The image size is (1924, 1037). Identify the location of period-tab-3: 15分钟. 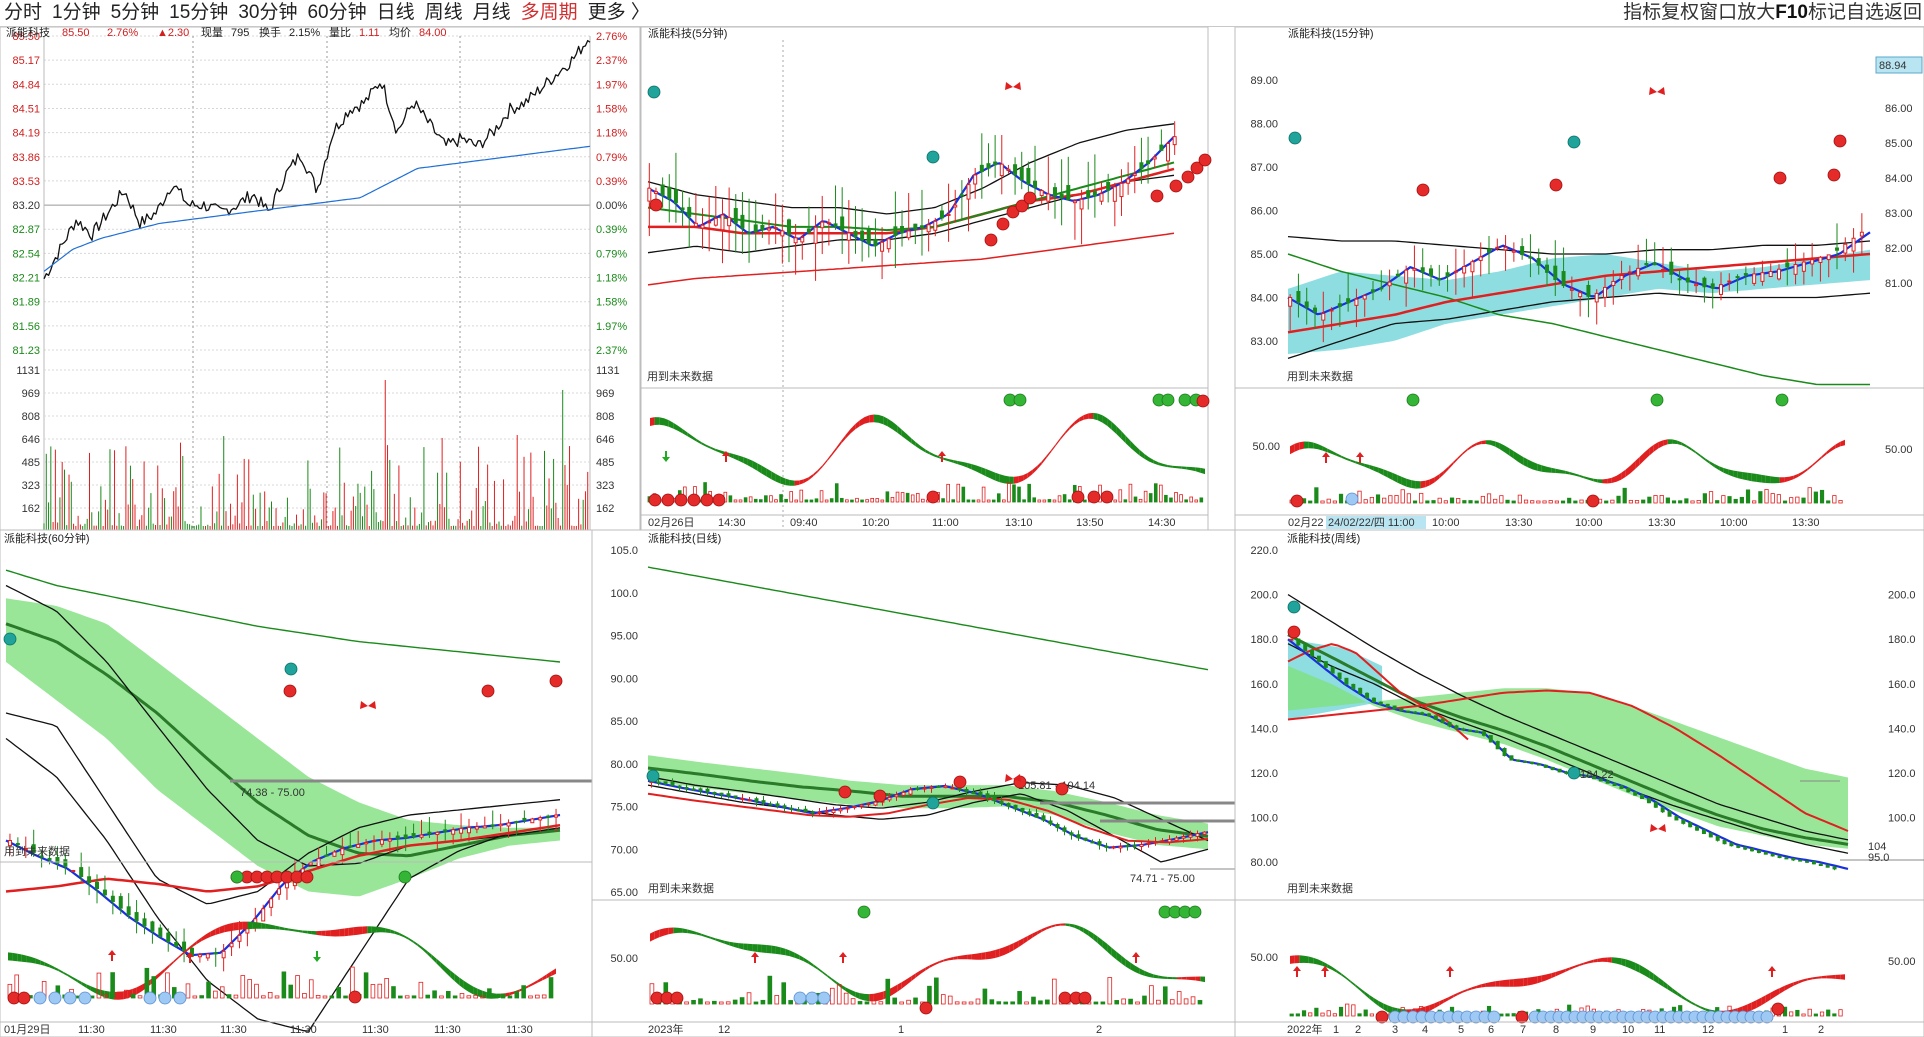
(199, 12).